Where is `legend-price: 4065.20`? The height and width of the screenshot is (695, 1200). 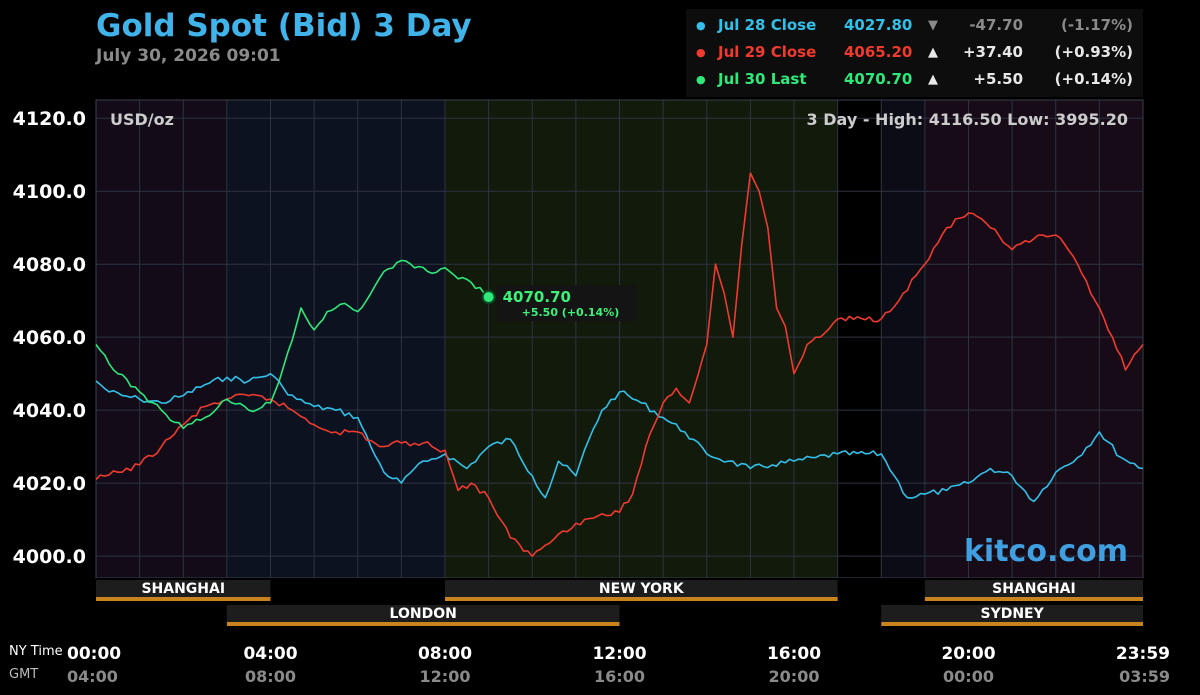 legend-price: 4065.20 is located at coordinates (878, 52).